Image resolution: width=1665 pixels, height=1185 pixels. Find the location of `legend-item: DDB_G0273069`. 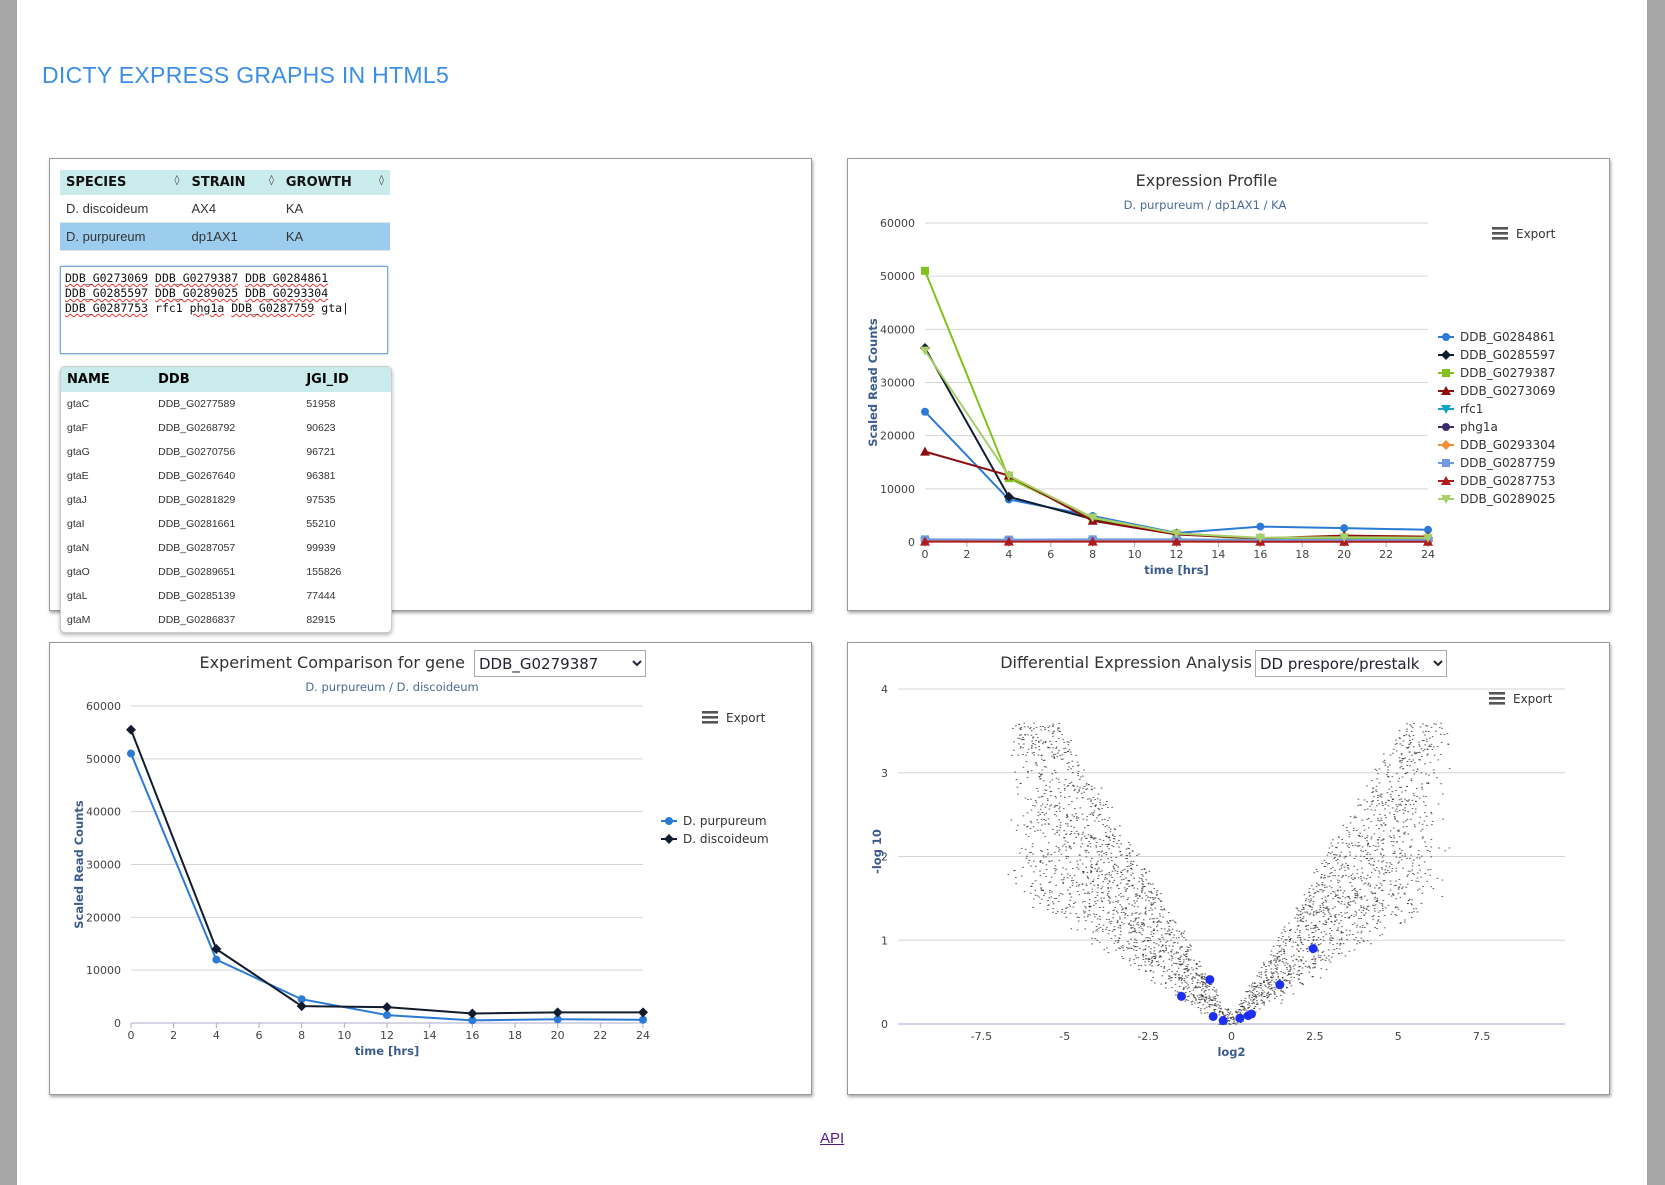

legend-item: DDB_G0273069 is located at coordinates (1496, 391).